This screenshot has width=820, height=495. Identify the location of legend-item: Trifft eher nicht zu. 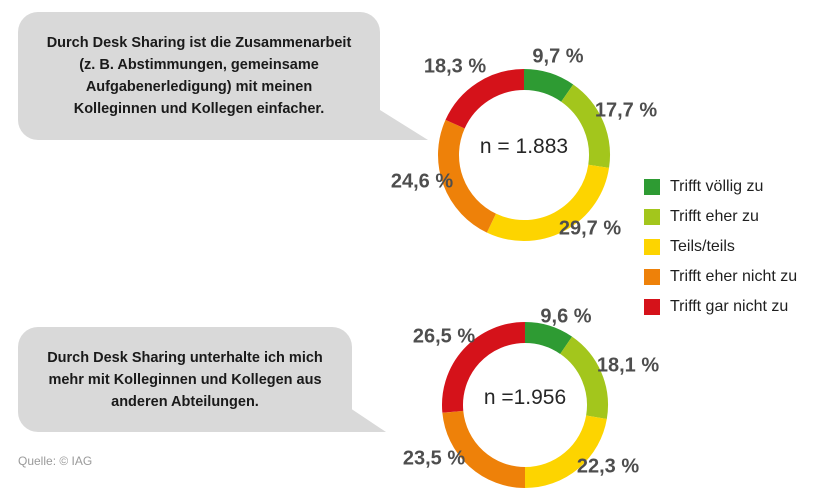
(720, 277).